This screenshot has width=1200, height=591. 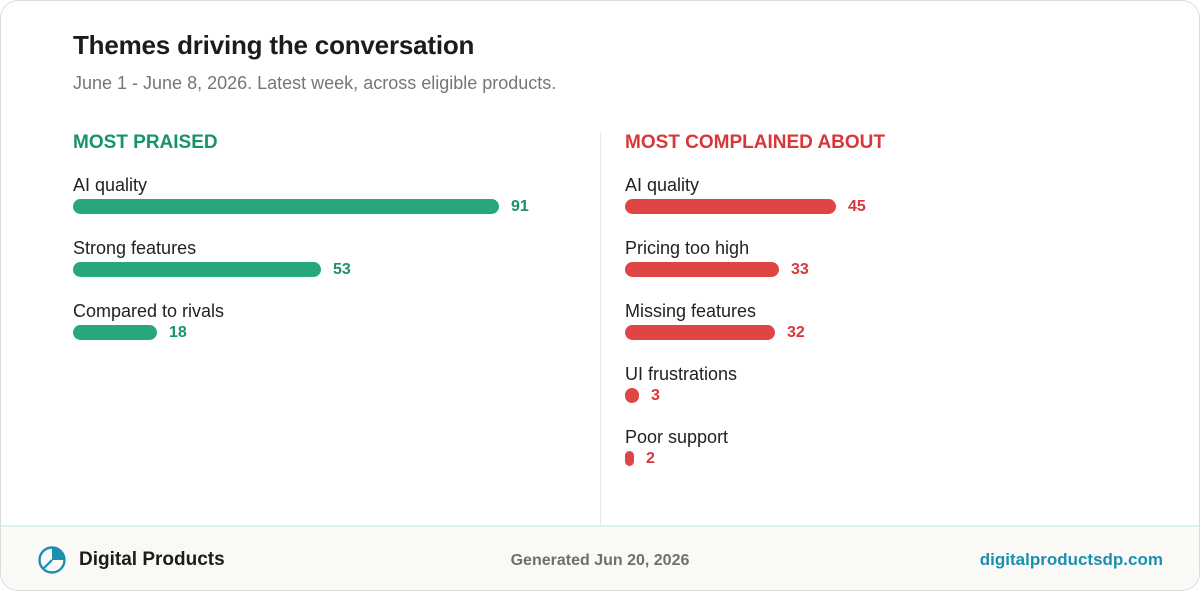 What do you see at coordinates (274, 45) in the screenshot?
I see `page-title: Themes driving the conversation` at bounding box center [274, 45].